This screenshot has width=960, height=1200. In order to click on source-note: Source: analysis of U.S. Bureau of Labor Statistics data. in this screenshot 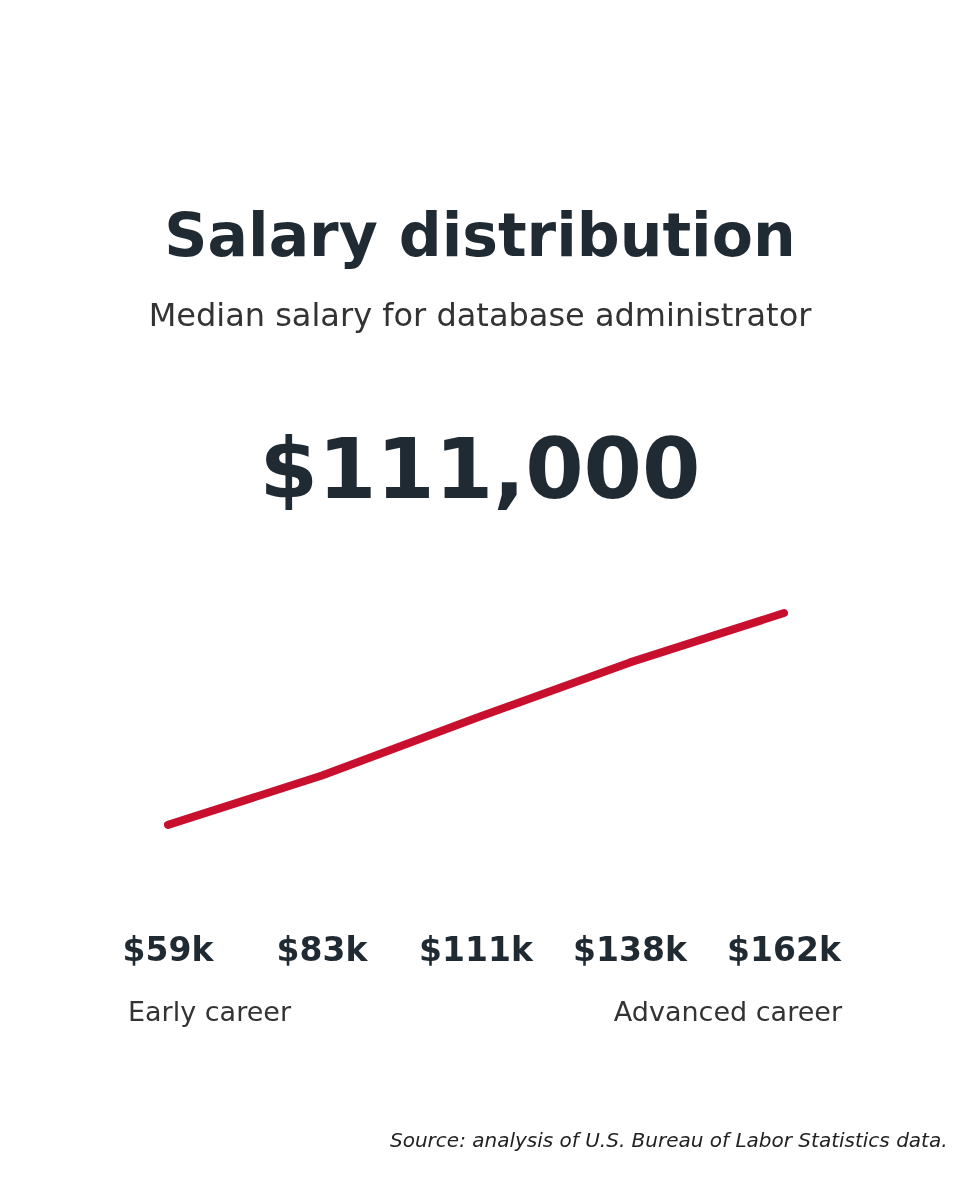, I will do `click(669, 1140)`.